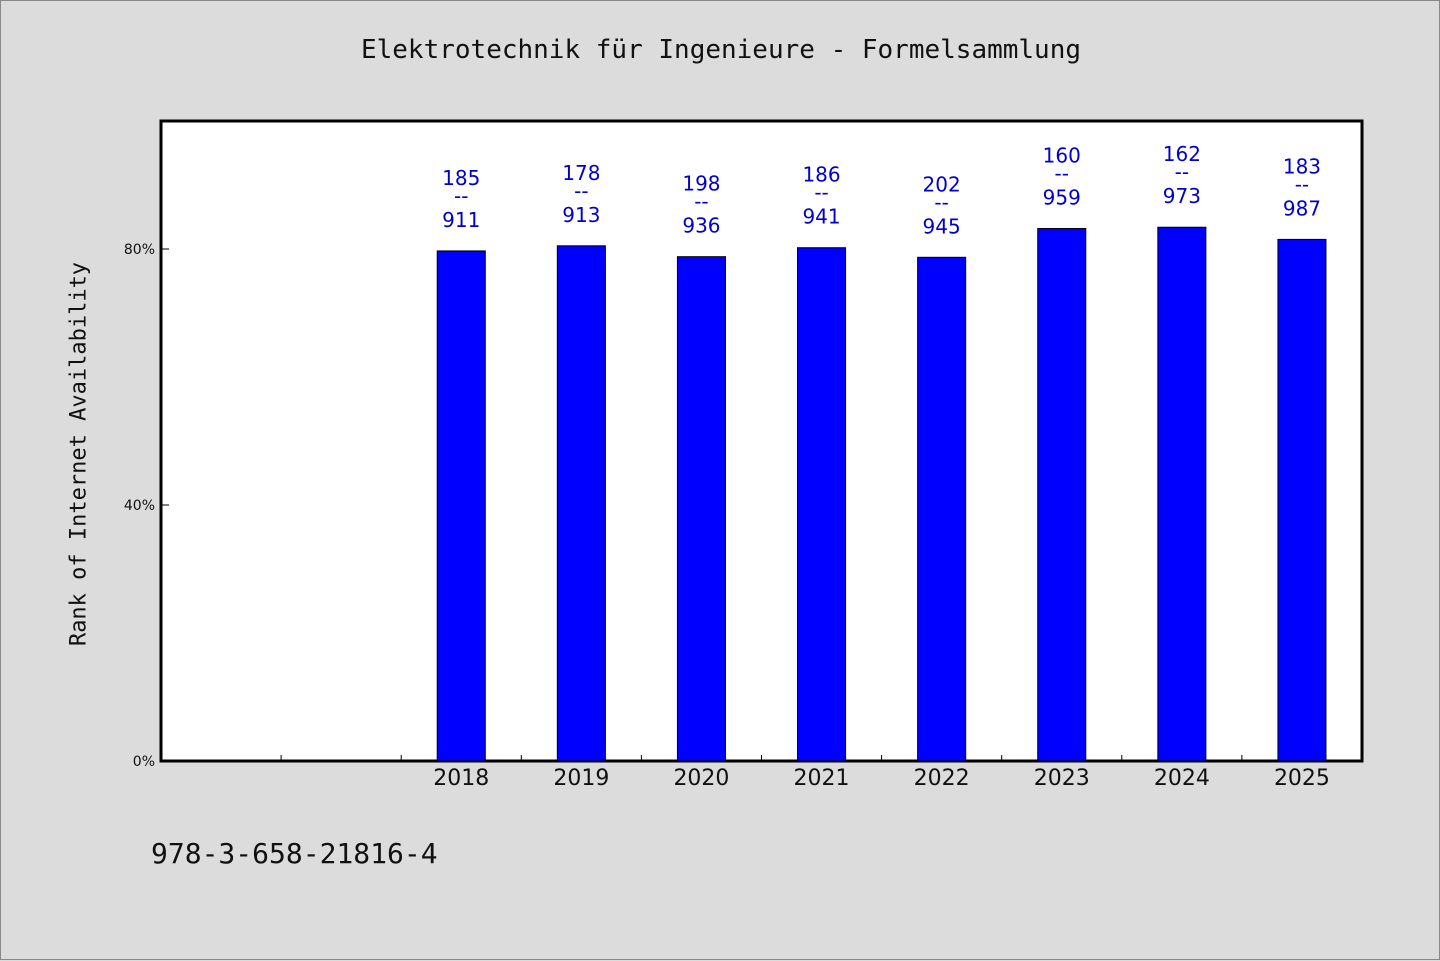 This screenshot has width=1440, height=961. I want to click on data-label-bottom-2019: 913, so click(581, 215).